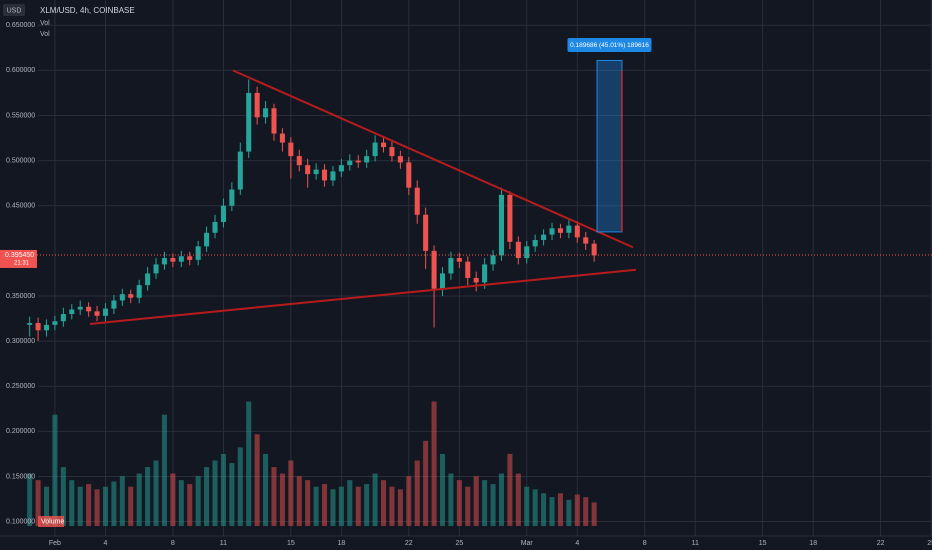 The height and width of the screenshot is (550, 932). Describe the element at coordinates (20, 386) in the screenshot. I see `y-tick-label: 0.250000` at that location.